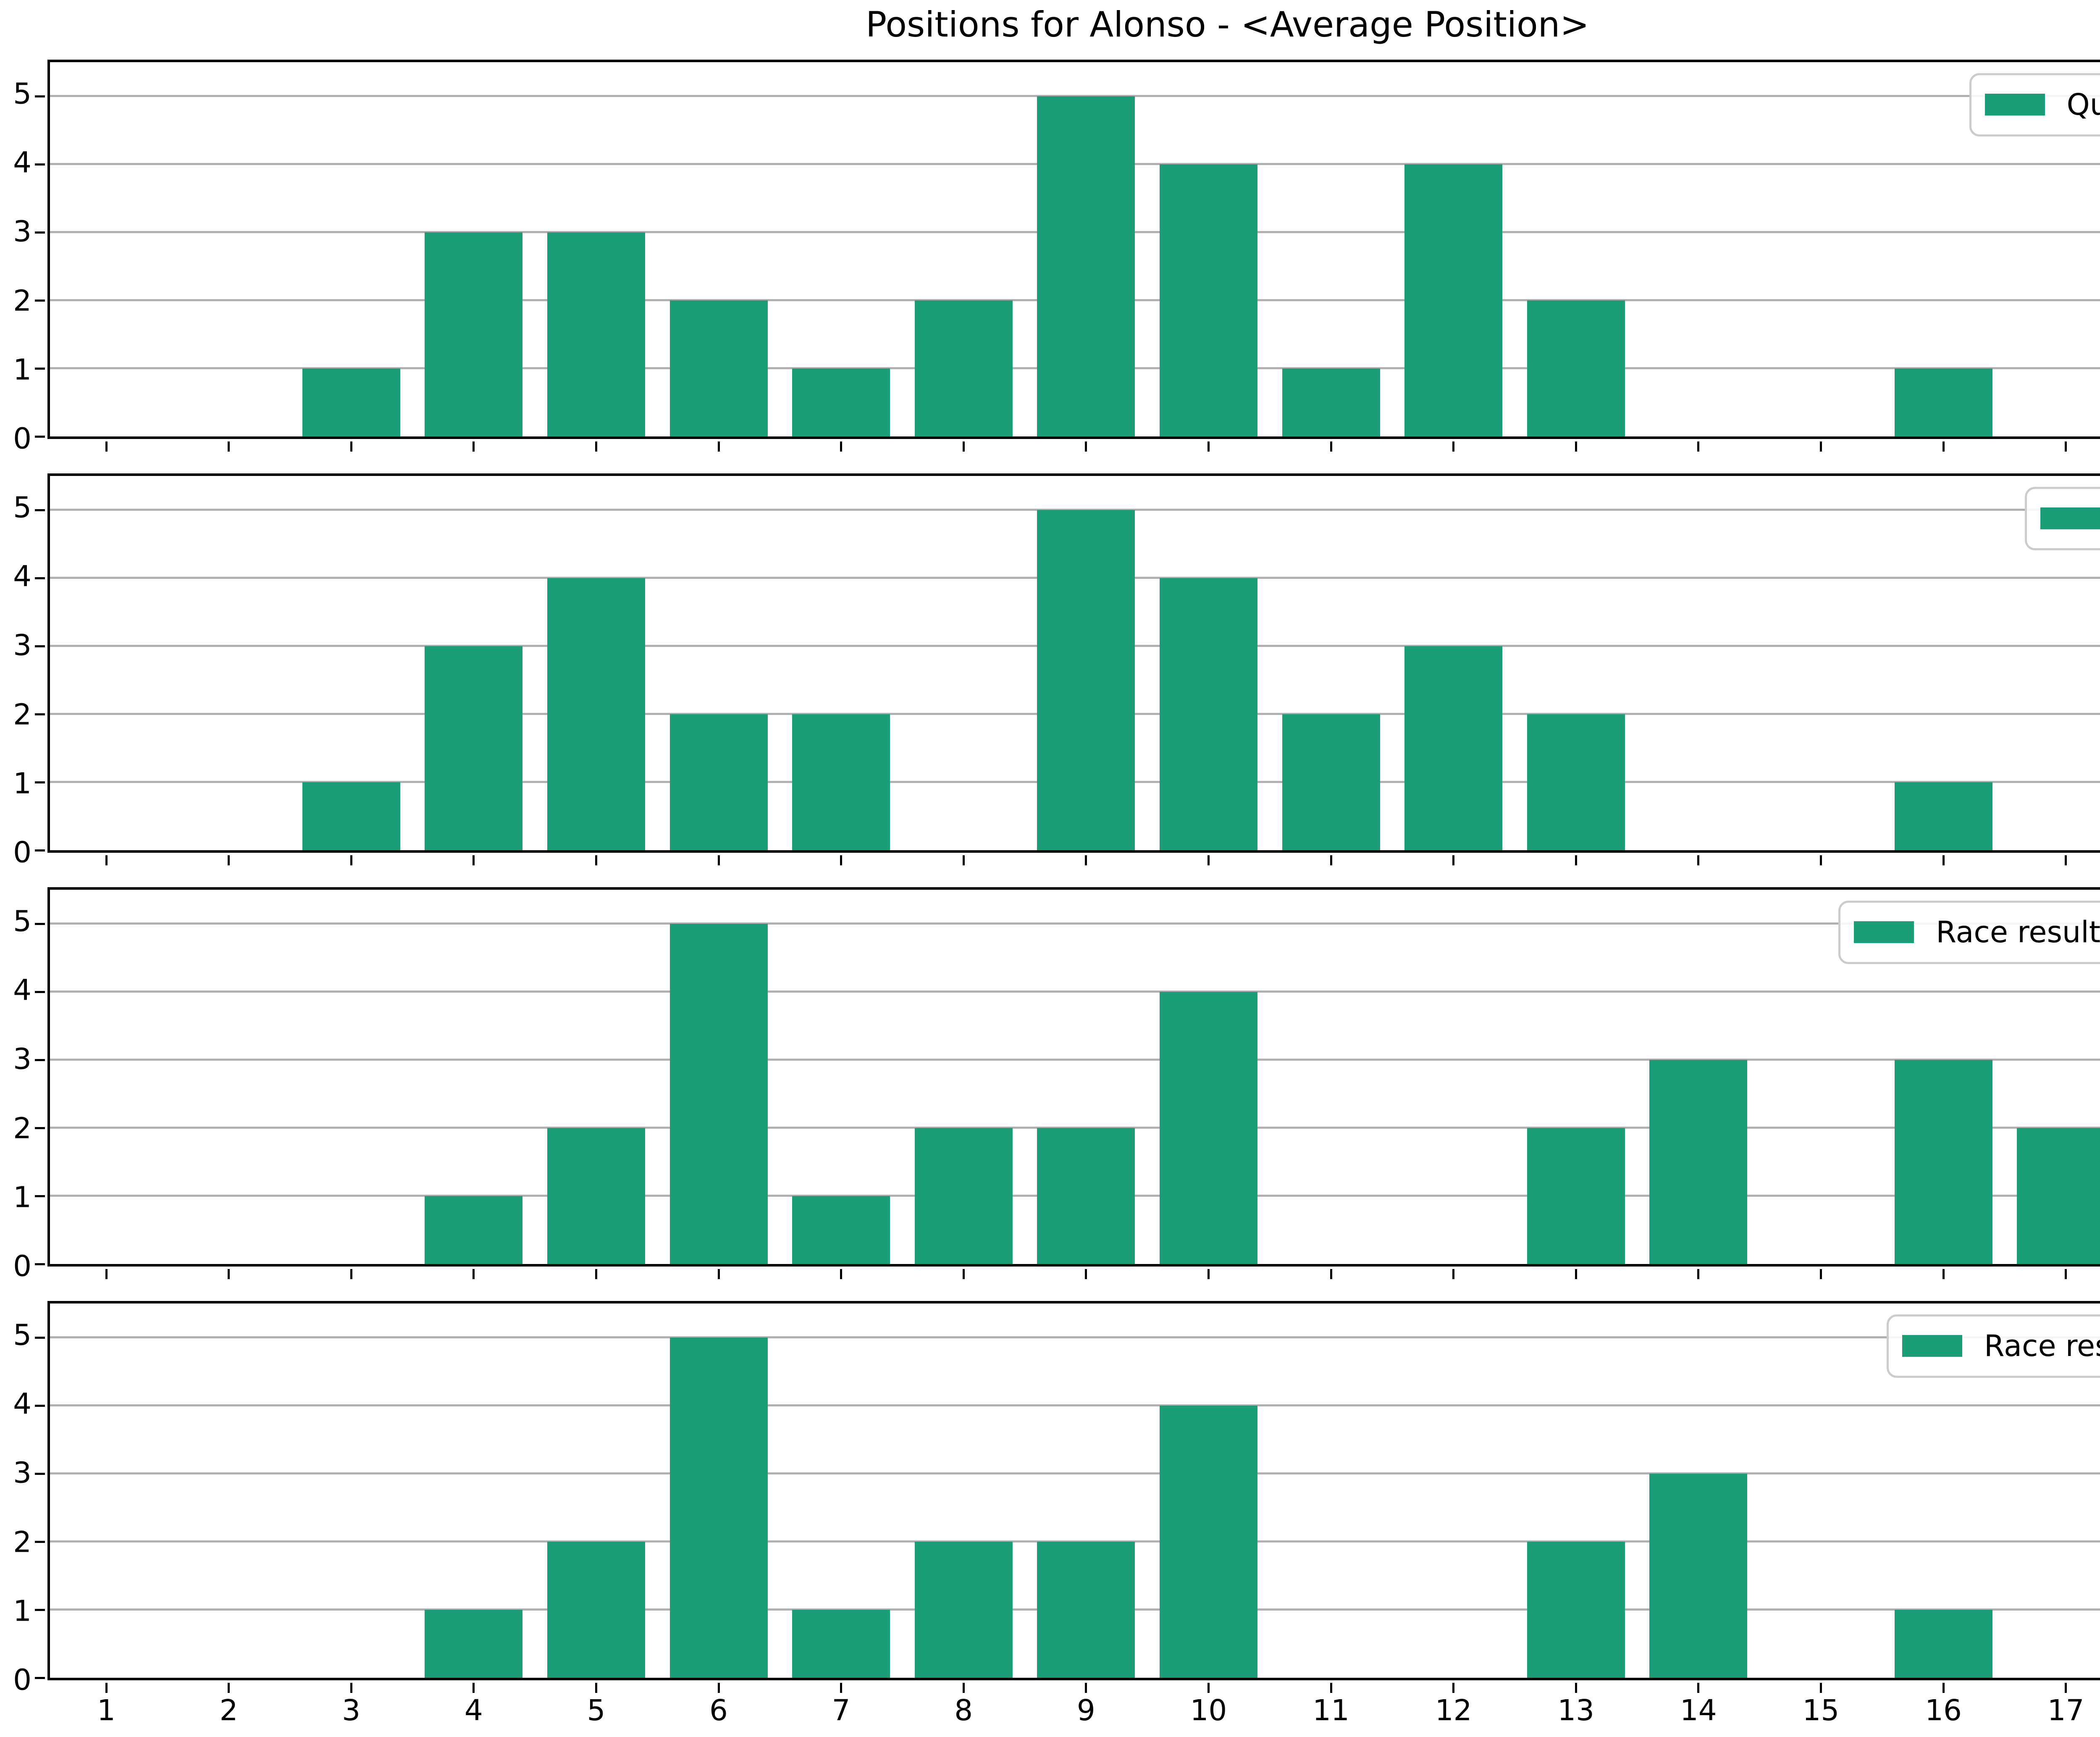 The height and width of the screenshot is (1737, 2100). Describe the element at coordinates (2058, 1196) in the screenshot. I see `bar-x17` at that location.